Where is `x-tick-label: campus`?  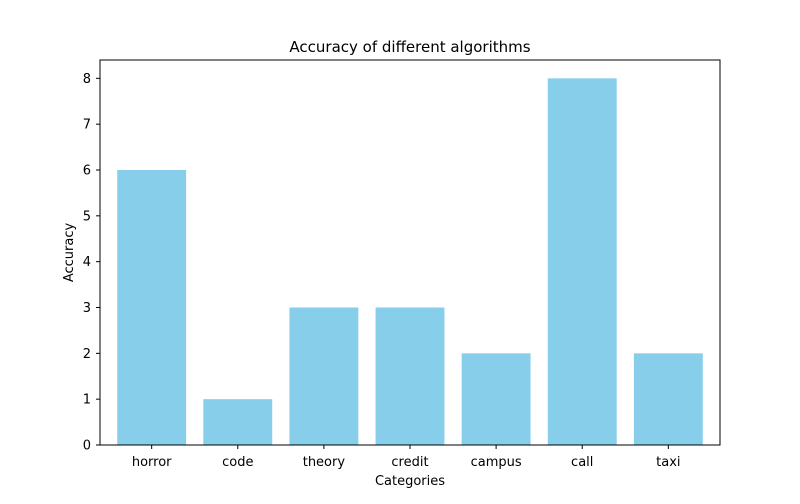
x-tick-label: campus is located at coordinates (496, 462).